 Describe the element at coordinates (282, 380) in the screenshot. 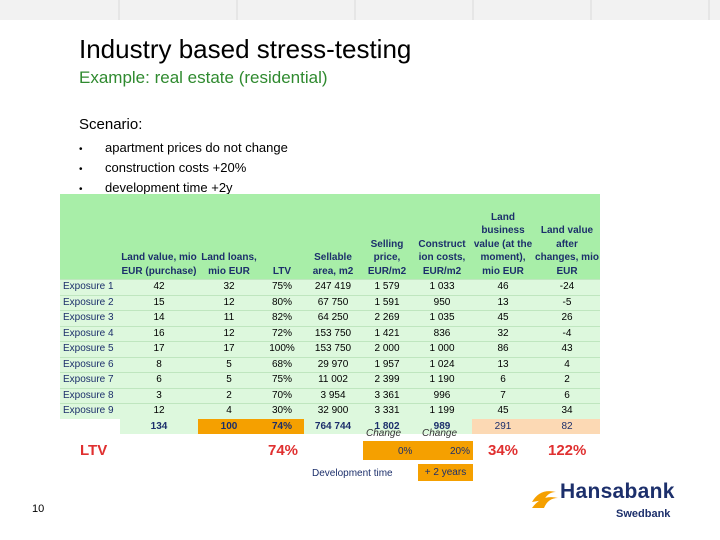

I see `table-cell: 75%` at that location.